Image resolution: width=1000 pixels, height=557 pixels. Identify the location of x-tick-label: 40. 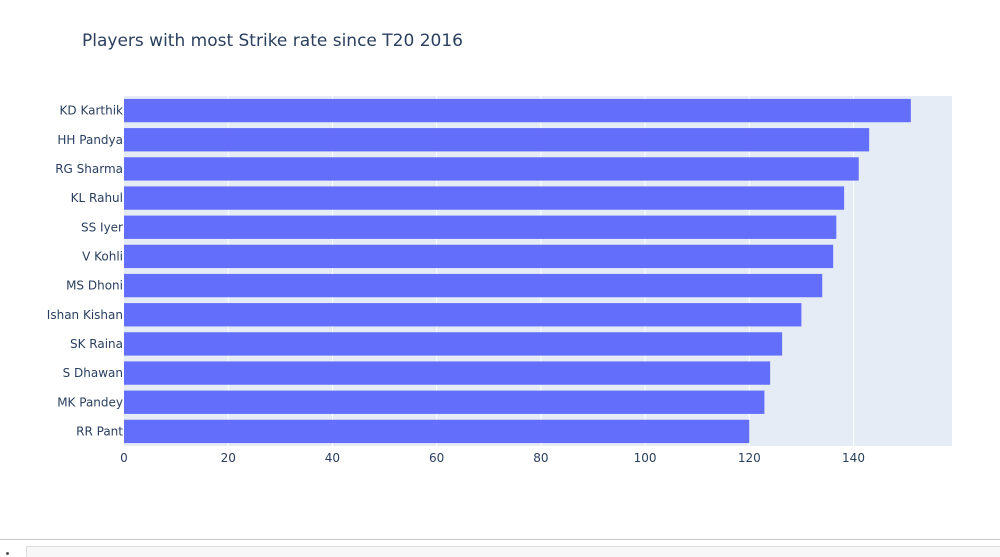
(332, 458).